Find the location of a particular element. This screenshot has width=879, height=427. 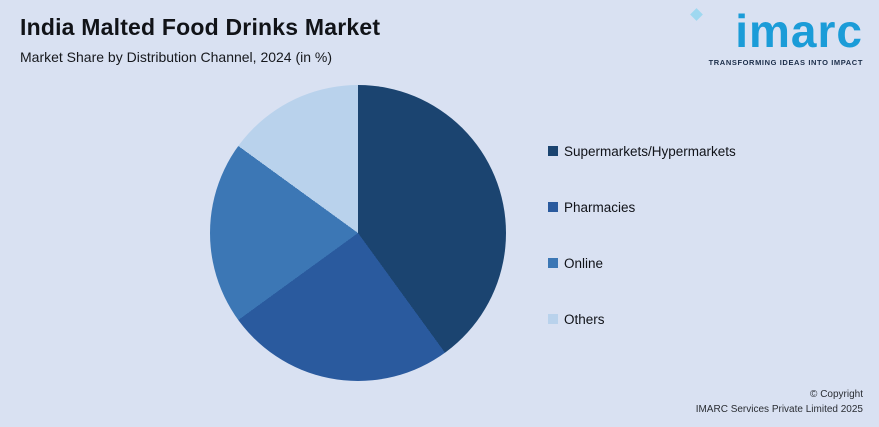

logo-wordmark: imarc is located at coordinates (799, 31).